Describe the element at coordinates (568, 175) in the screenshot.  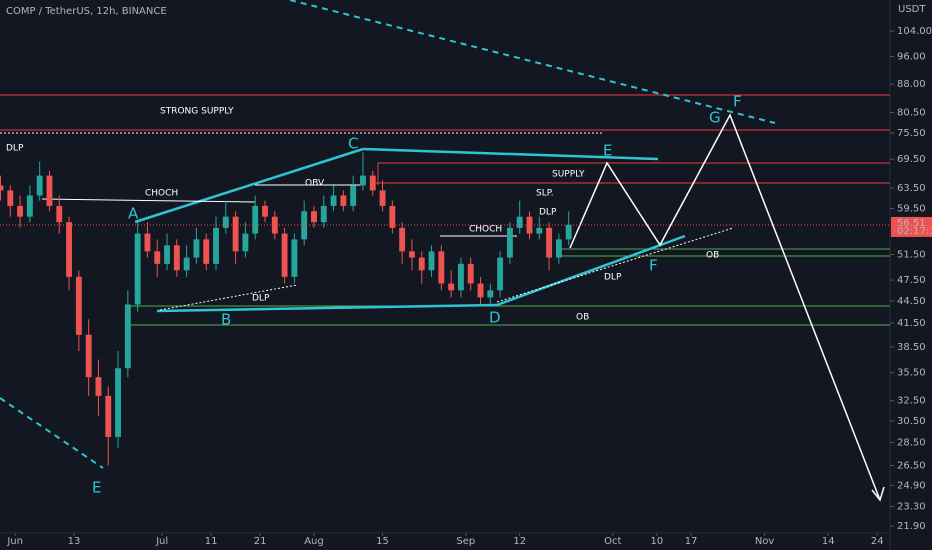
I see `annotation: SUPPLY` at that location.